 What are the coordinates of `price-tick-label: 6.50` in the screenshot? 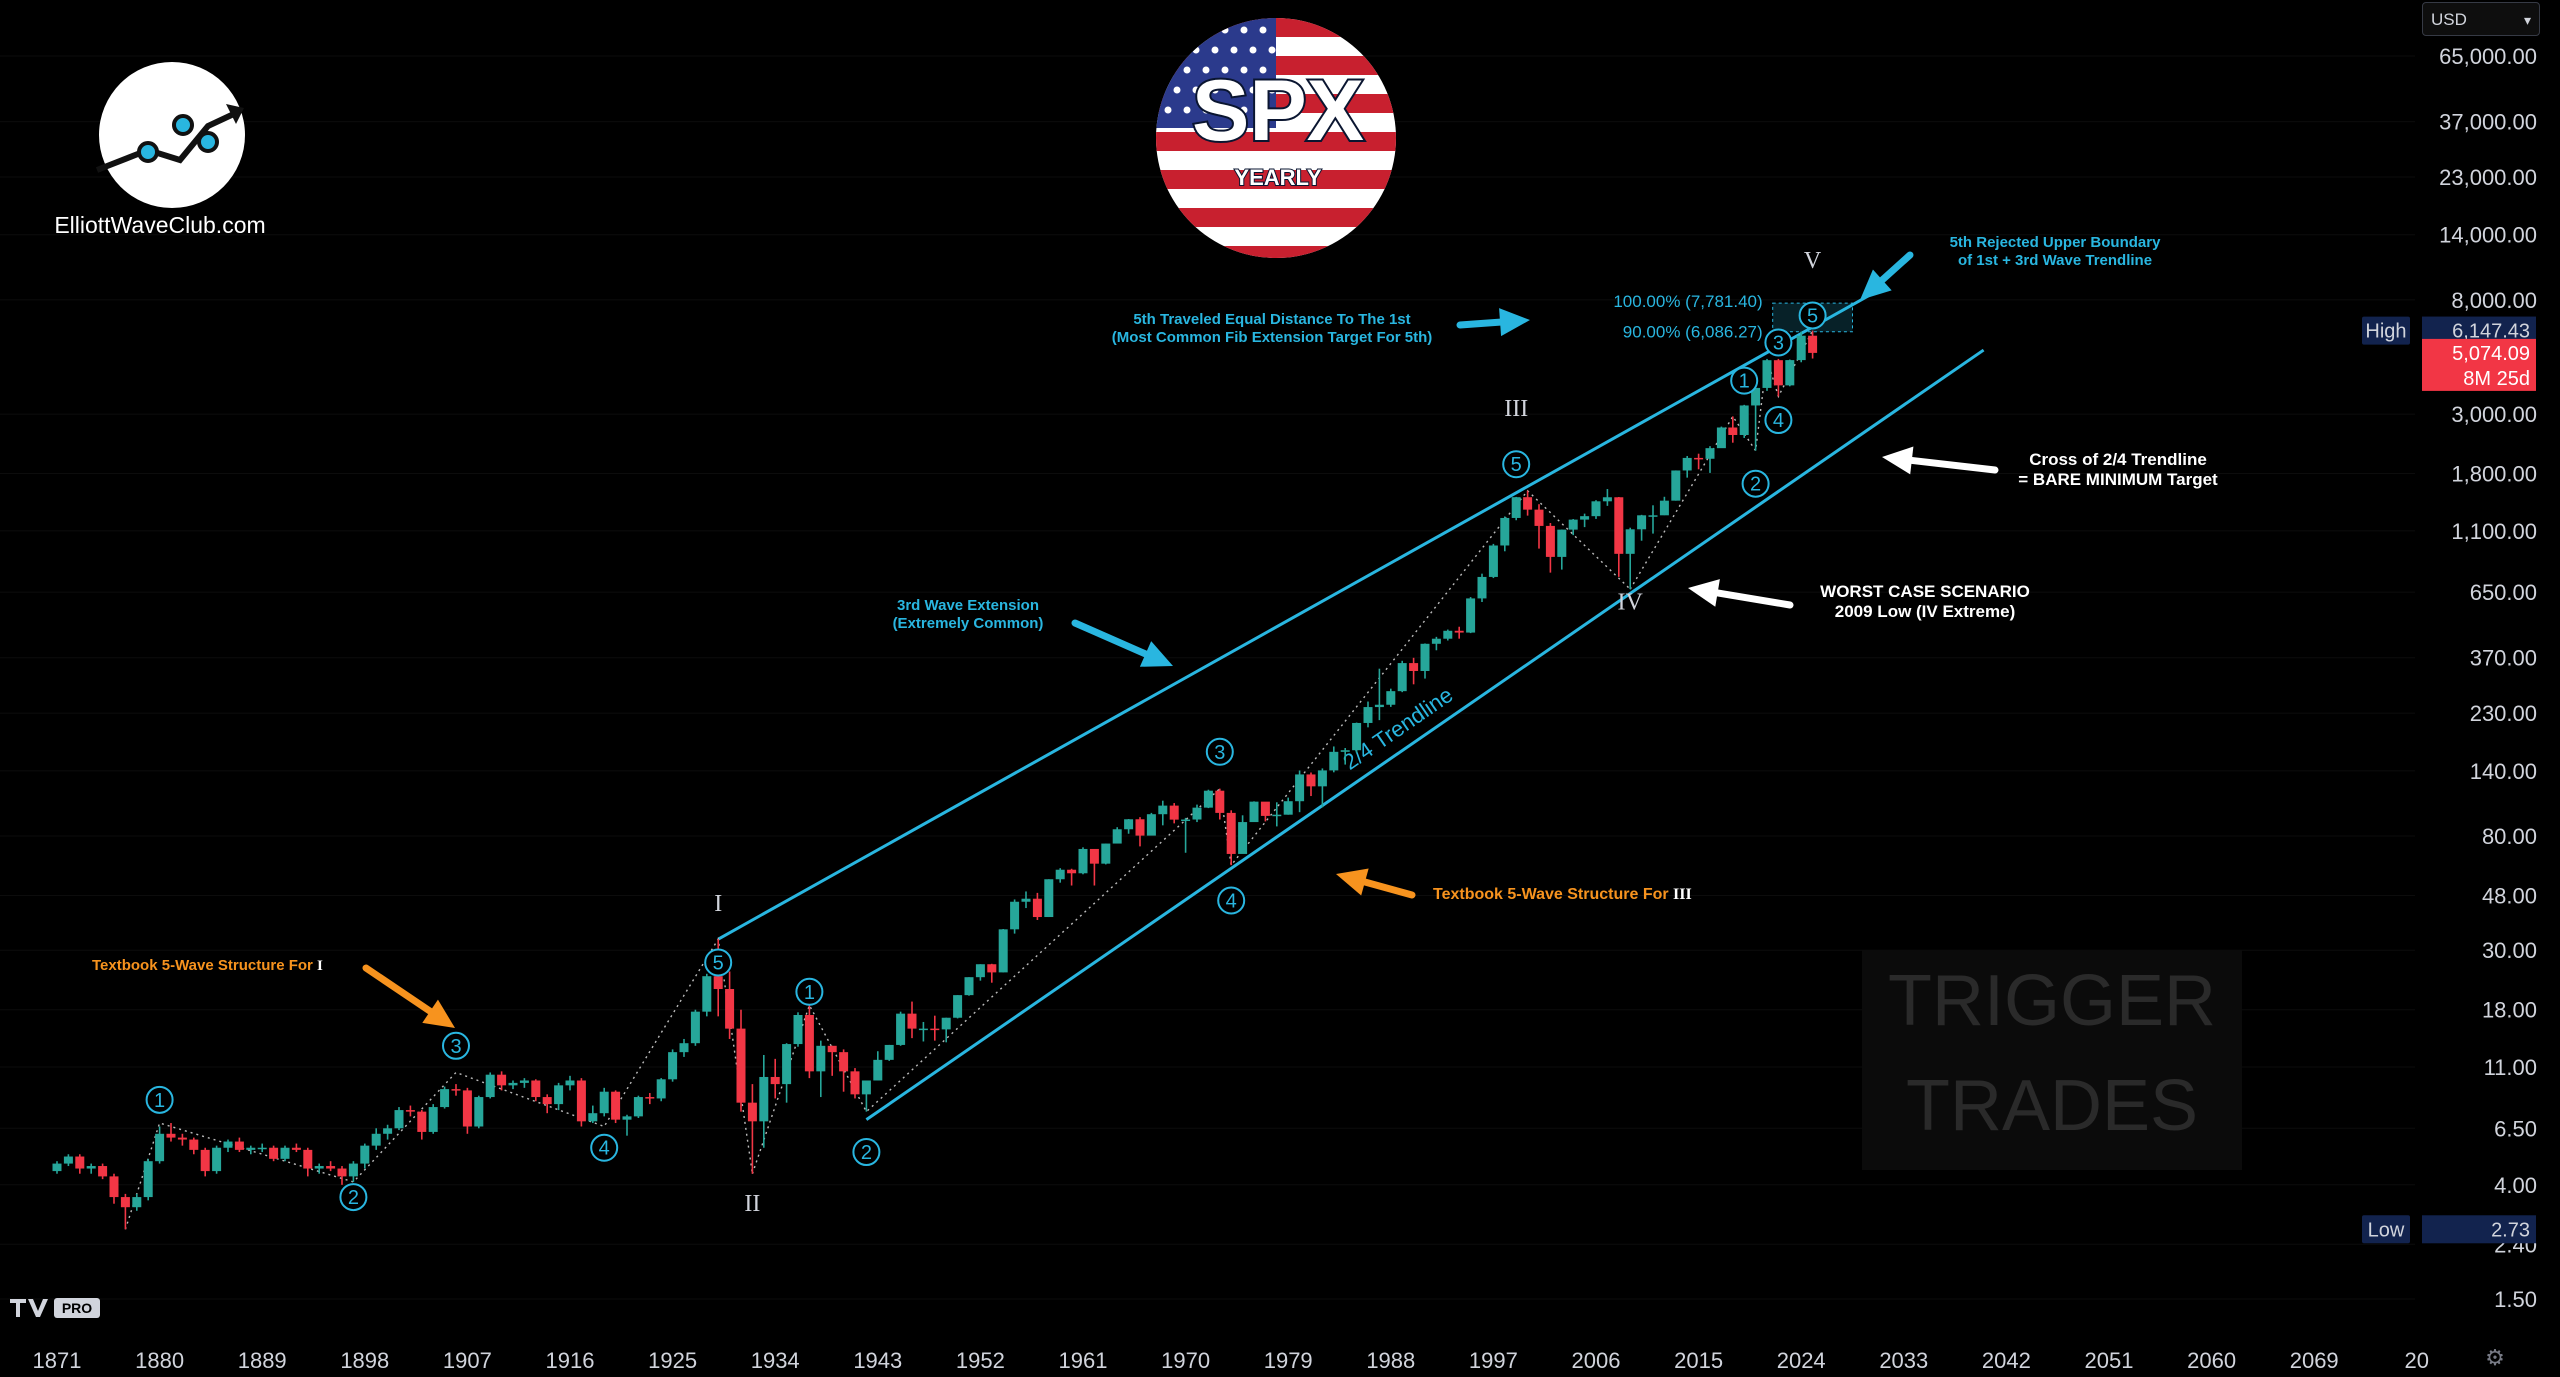 It's located at (2515, 1128).